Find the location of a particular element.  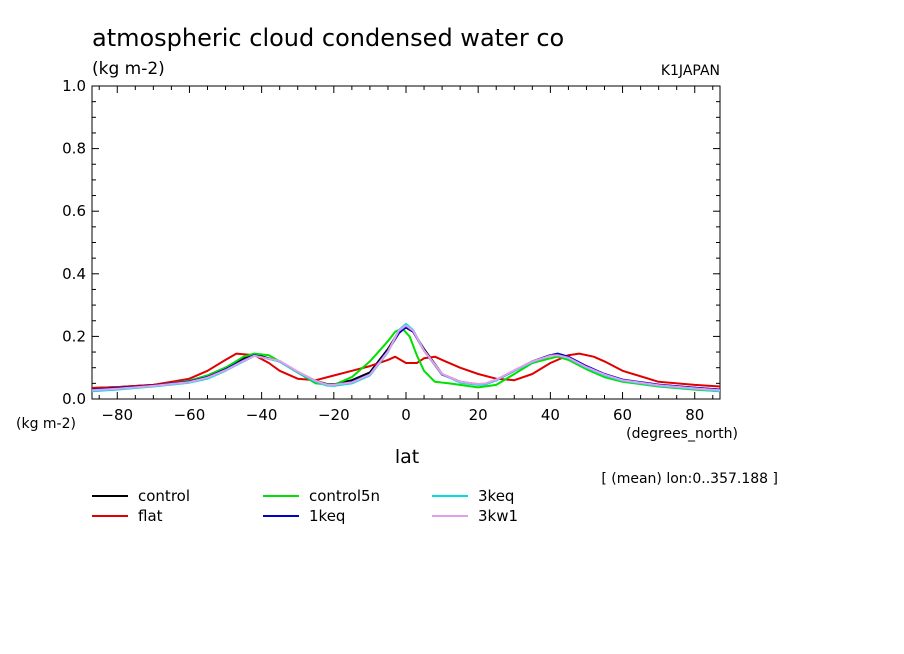

x-axis-label: lat is located at coordinates (407, 457).